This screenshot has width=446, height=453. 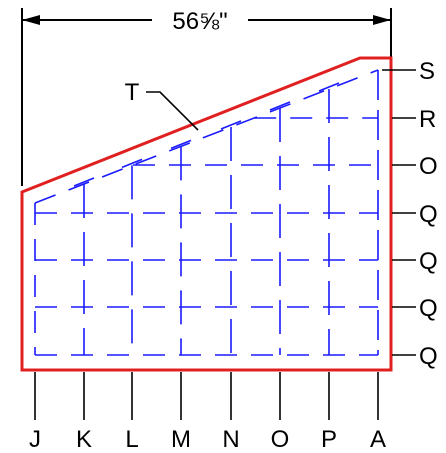 I want to click on column-leader-group, so click(x=206, y=396).